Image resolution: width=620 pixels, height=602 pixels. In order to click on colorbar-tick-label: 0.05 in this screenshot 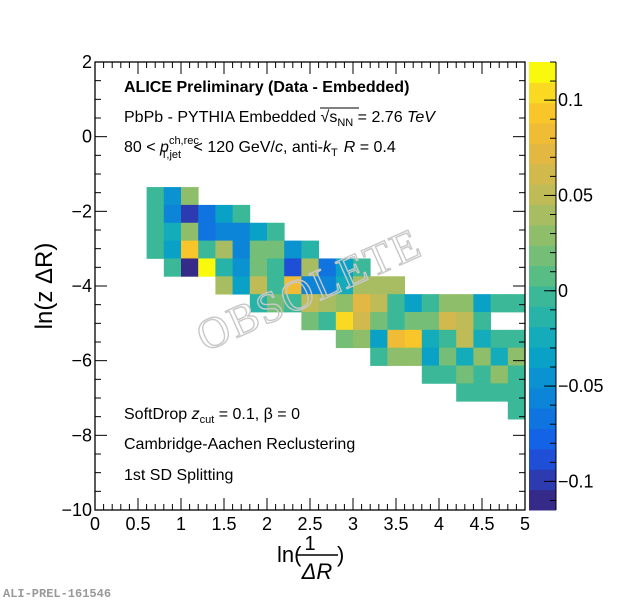, I will do `click(575, 195)`.